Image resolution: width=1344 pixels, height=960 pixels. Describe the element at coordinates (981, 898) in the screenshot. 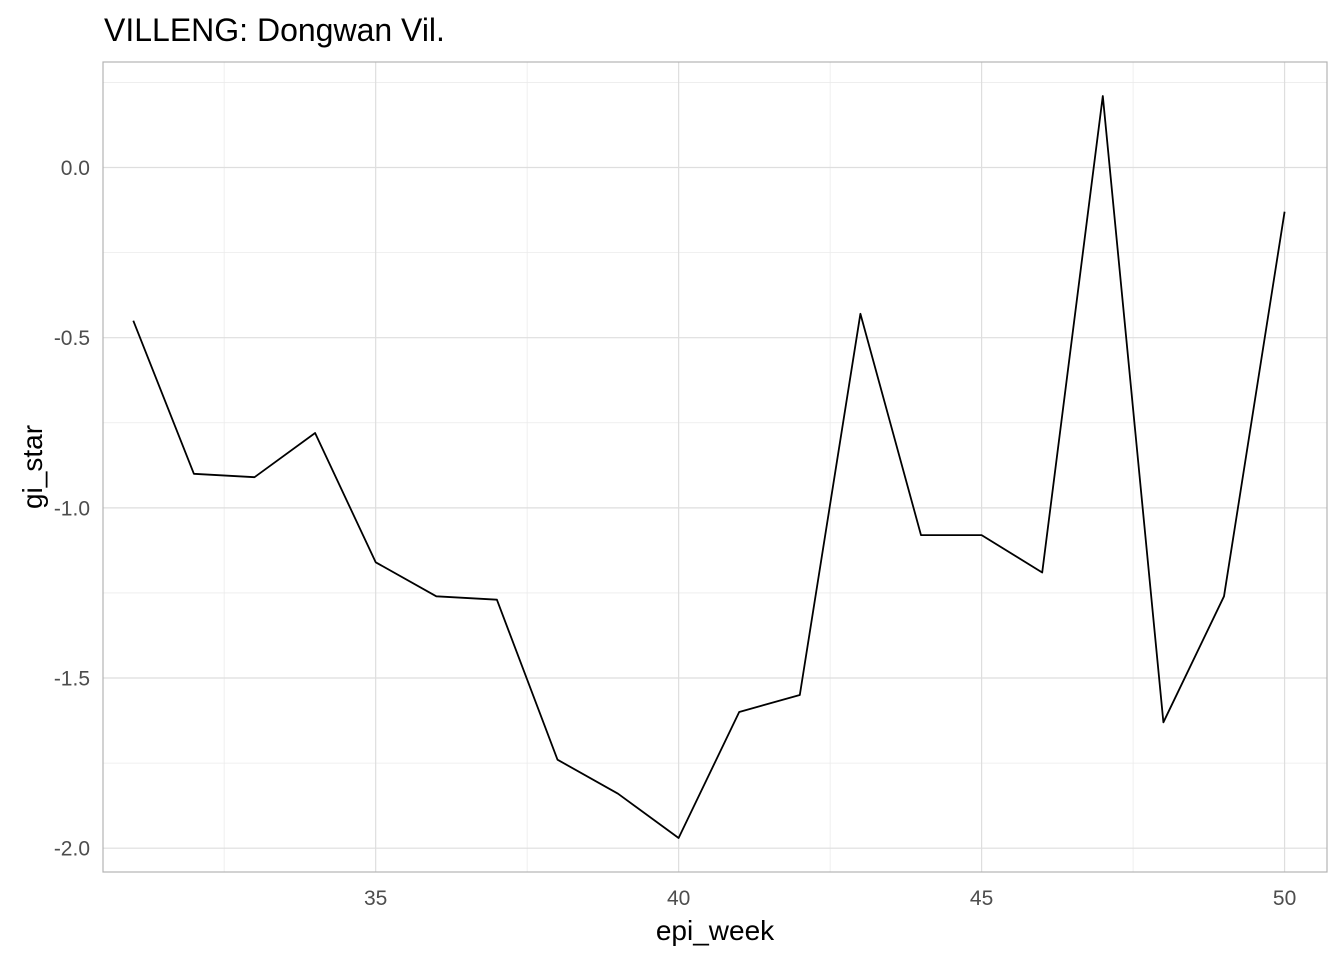

I see `x-tick-label: 45` at that location.